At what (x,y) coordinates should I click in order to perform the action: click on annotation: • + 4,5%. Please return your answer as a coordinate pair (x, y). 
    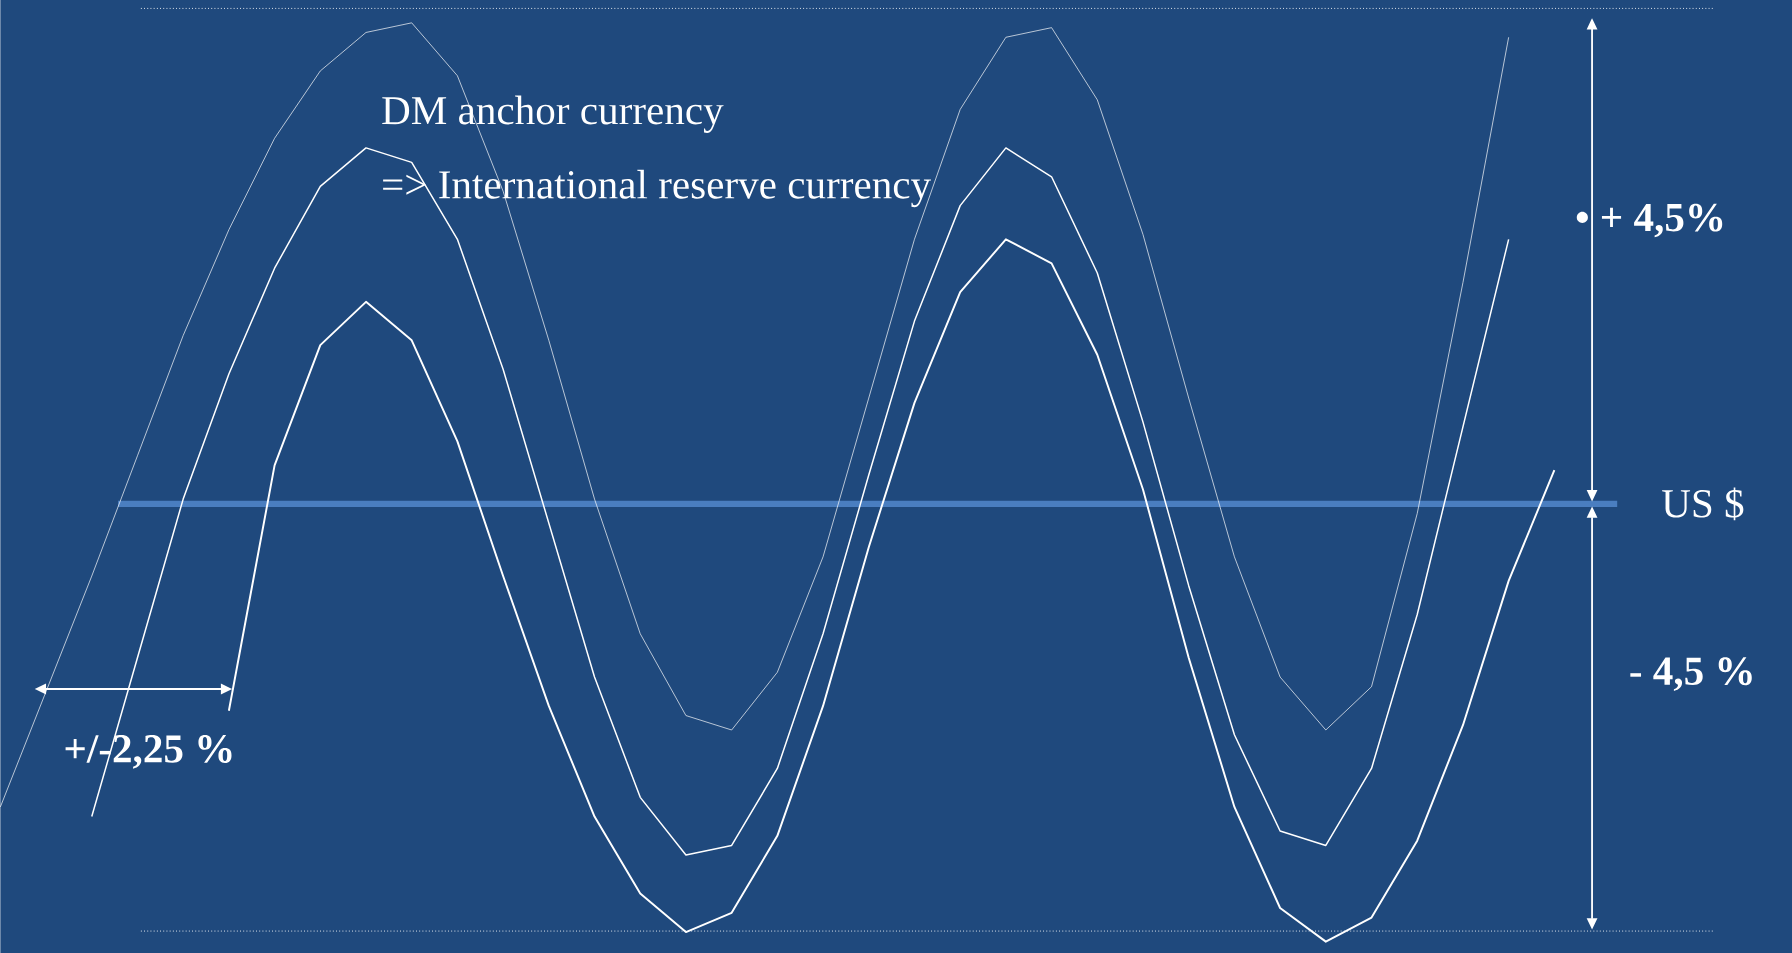
    Looking at the image, I should click on (1649, 220).